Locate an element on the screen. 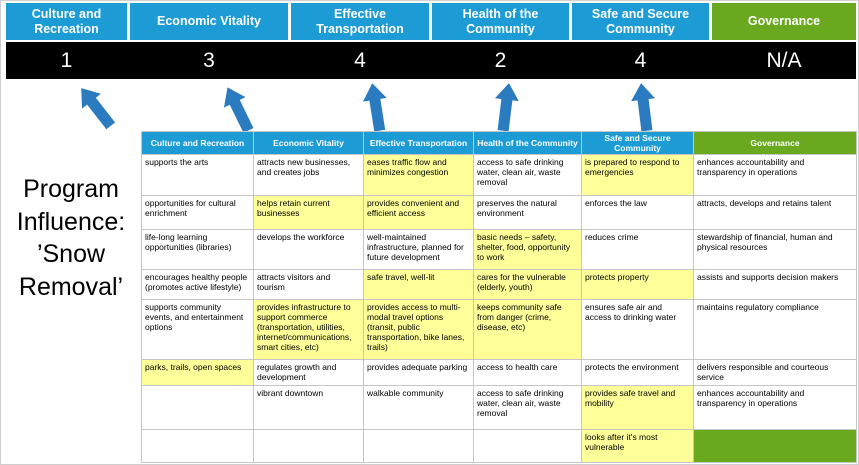  matrix-cell: develops the workforce is located at coordinates (309, 250).